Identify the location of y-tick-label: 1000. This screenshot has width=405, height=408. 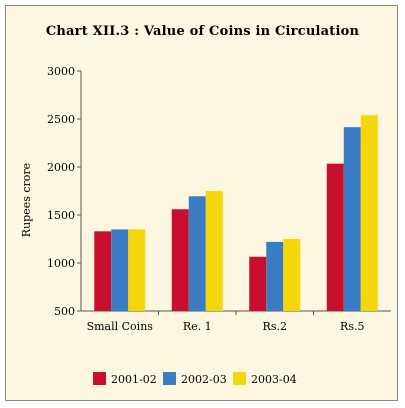
(61, 263).